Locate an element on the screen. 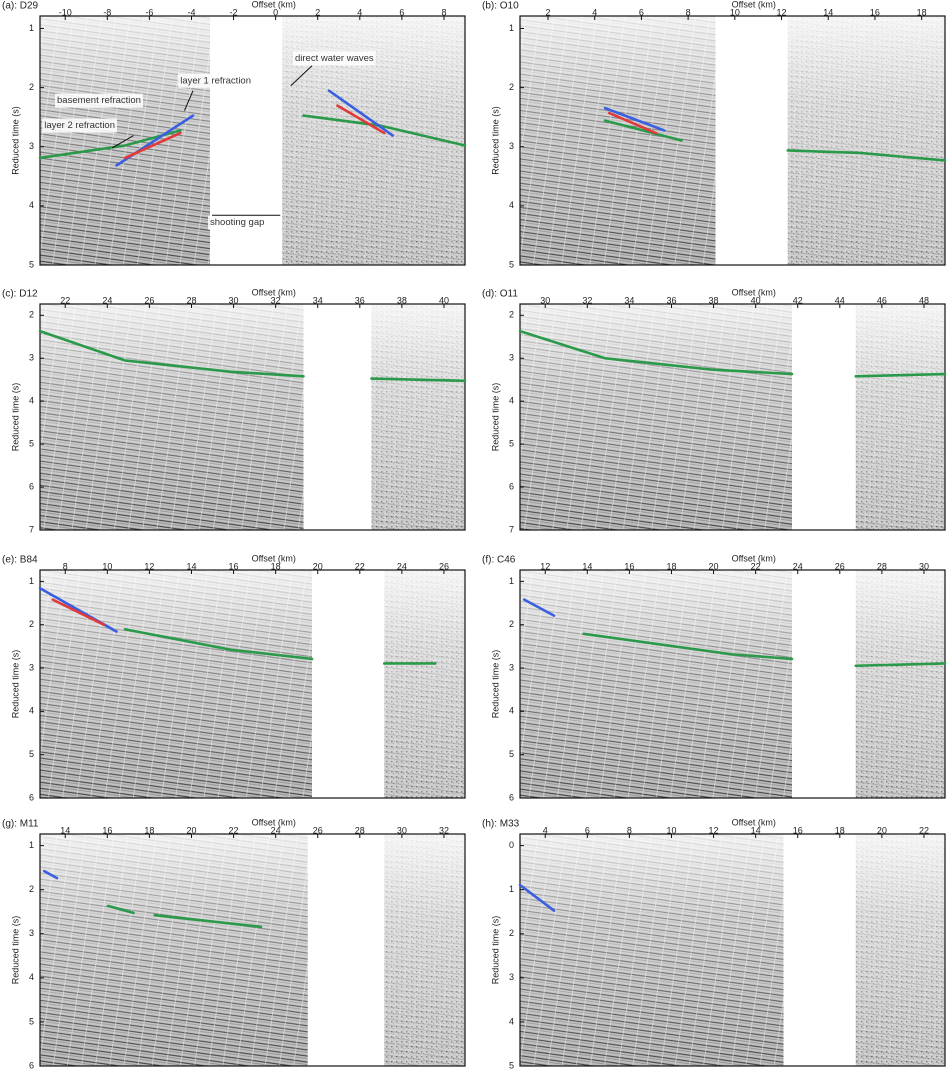  panel-label: (e): B84 is located at coordinates (20, 560).